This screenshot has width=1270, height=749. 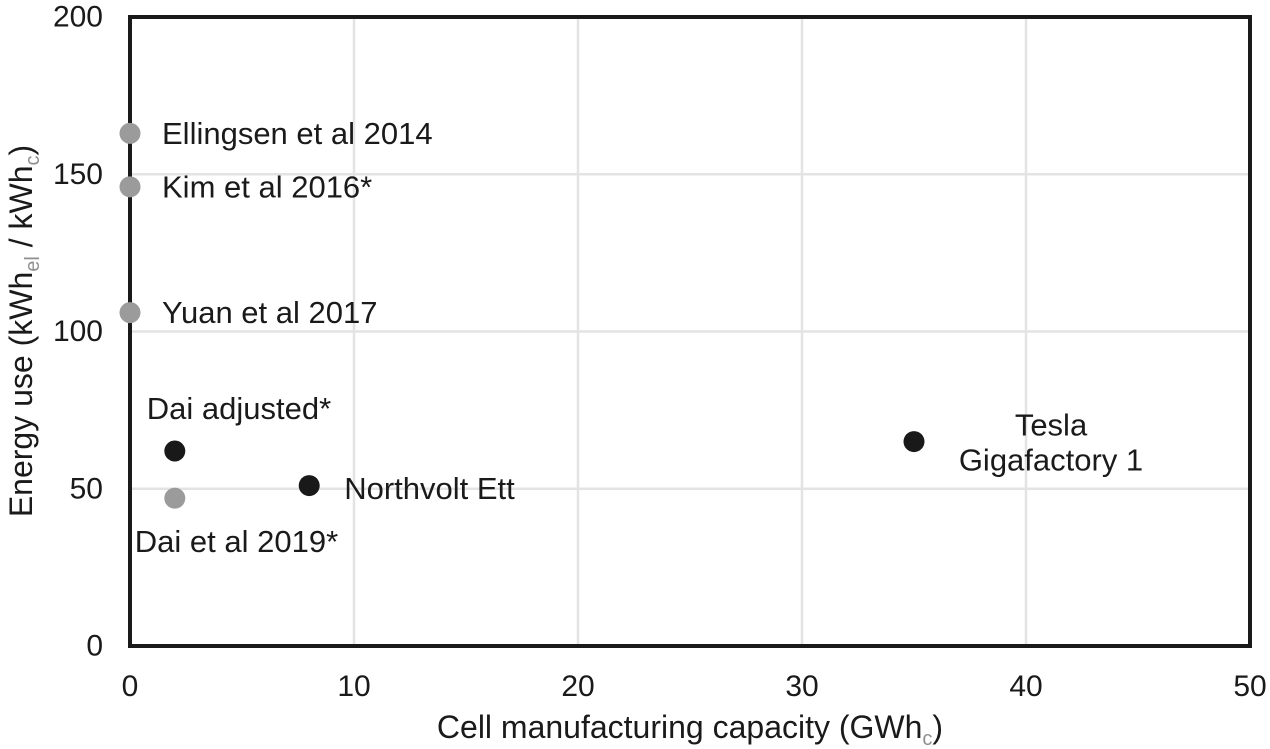 What do you see at coordinates (801, 686) in the screenshot?
I see `x-tick-label: 30` at bounding box center [801, 686].